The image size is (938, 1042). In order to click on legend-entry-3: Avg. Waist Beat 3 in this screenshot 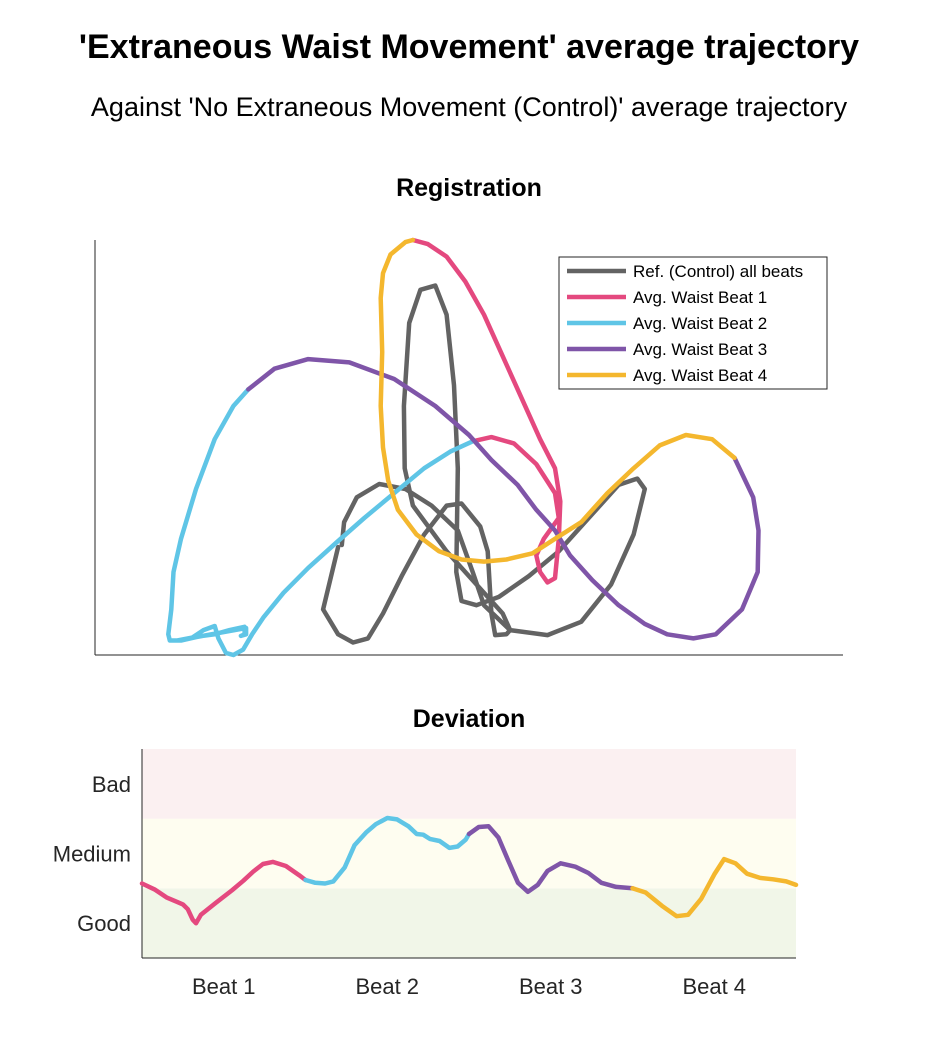, I will do `click(700, 349)`.